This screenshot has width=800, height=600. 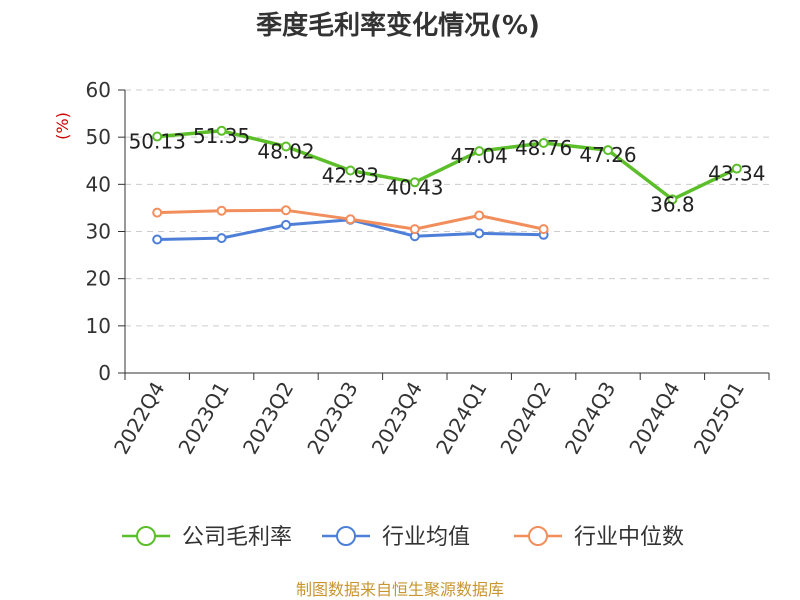 I want to click on data-label: 42.93, so click(x=350, y=176).